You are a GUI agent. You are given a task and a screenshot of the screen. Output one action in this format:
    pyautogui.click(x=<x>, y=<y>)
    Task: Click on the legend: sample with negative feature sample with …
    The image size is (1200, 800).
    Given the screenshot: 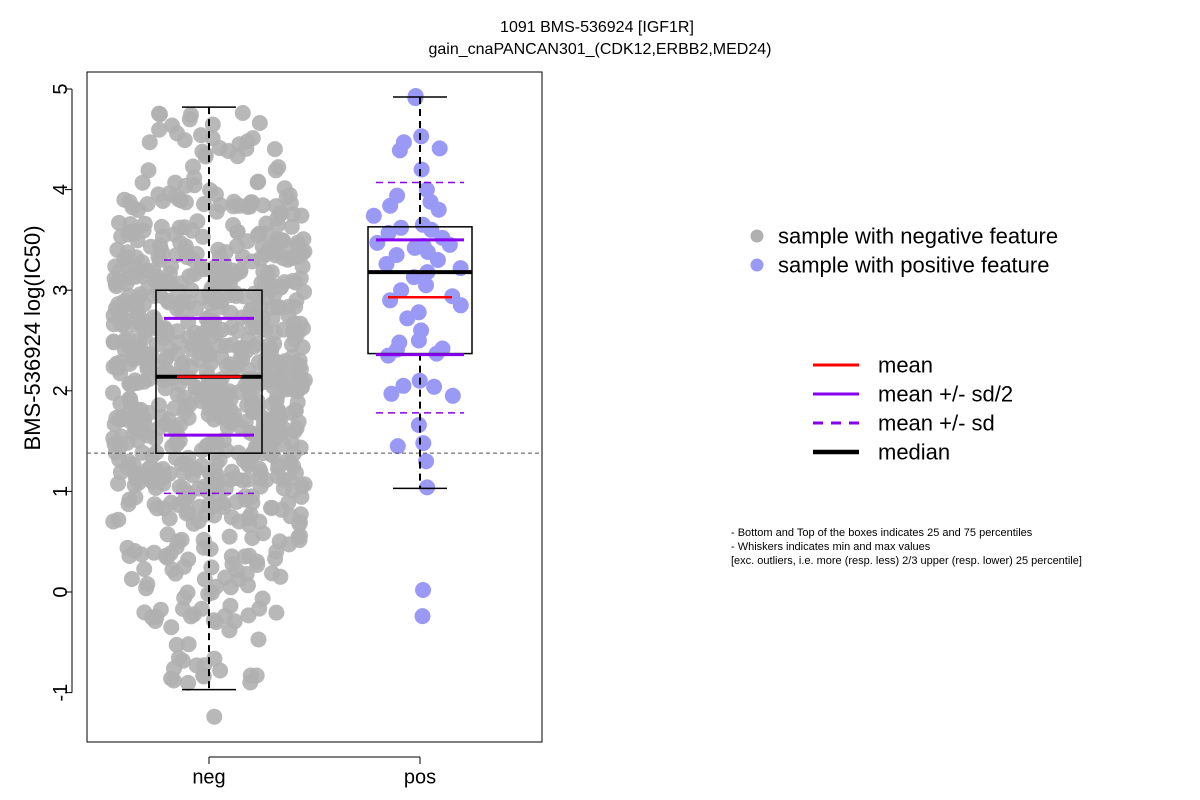 What is the action you would take?
    pyautogui.click(x=904, y=344)
    